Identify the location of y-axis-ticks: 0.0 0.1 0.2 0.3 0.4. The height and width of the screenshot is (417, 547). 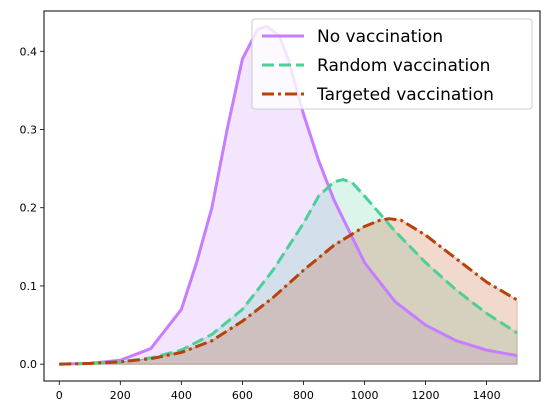
(32, 208).